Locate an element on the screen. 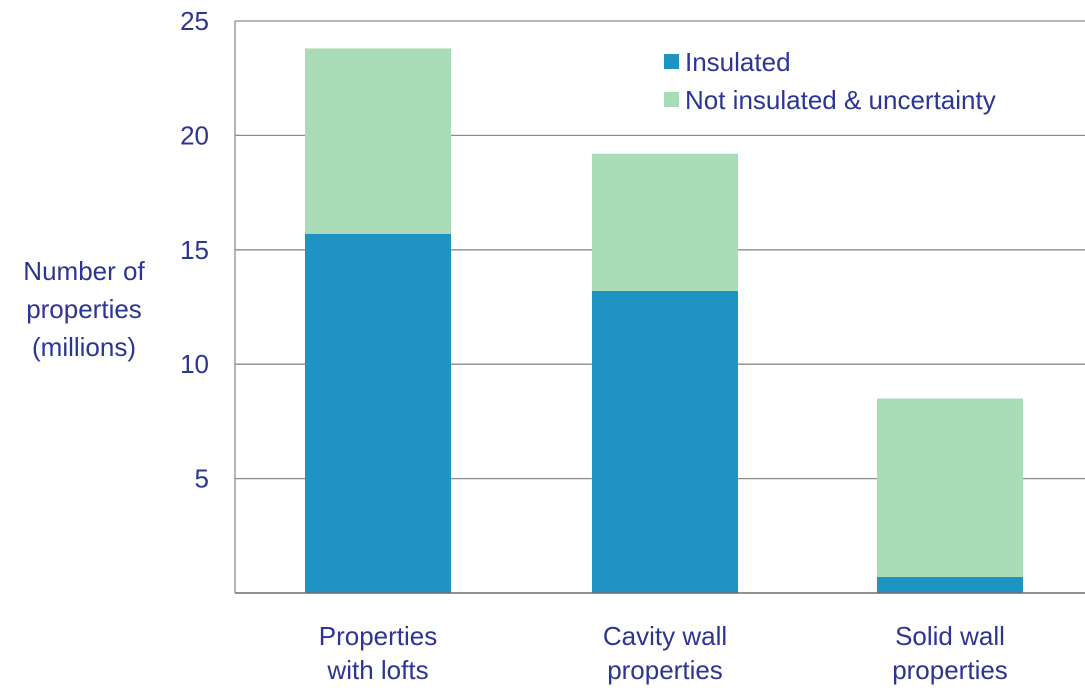  y-axis-label-line: properties is located at coordinates (84, 309).